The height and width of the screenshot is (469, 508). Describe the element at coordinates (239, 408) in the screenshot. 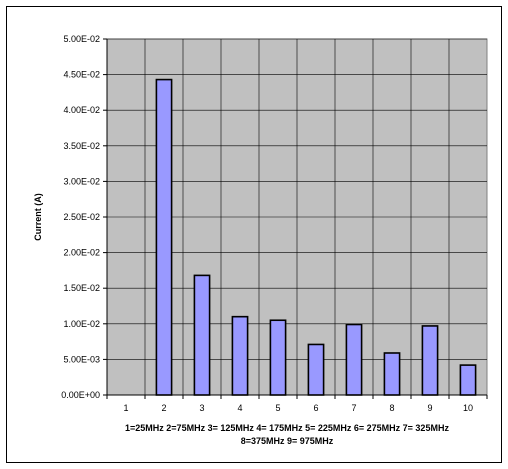

I see `x-tick-label: 4` at that location.